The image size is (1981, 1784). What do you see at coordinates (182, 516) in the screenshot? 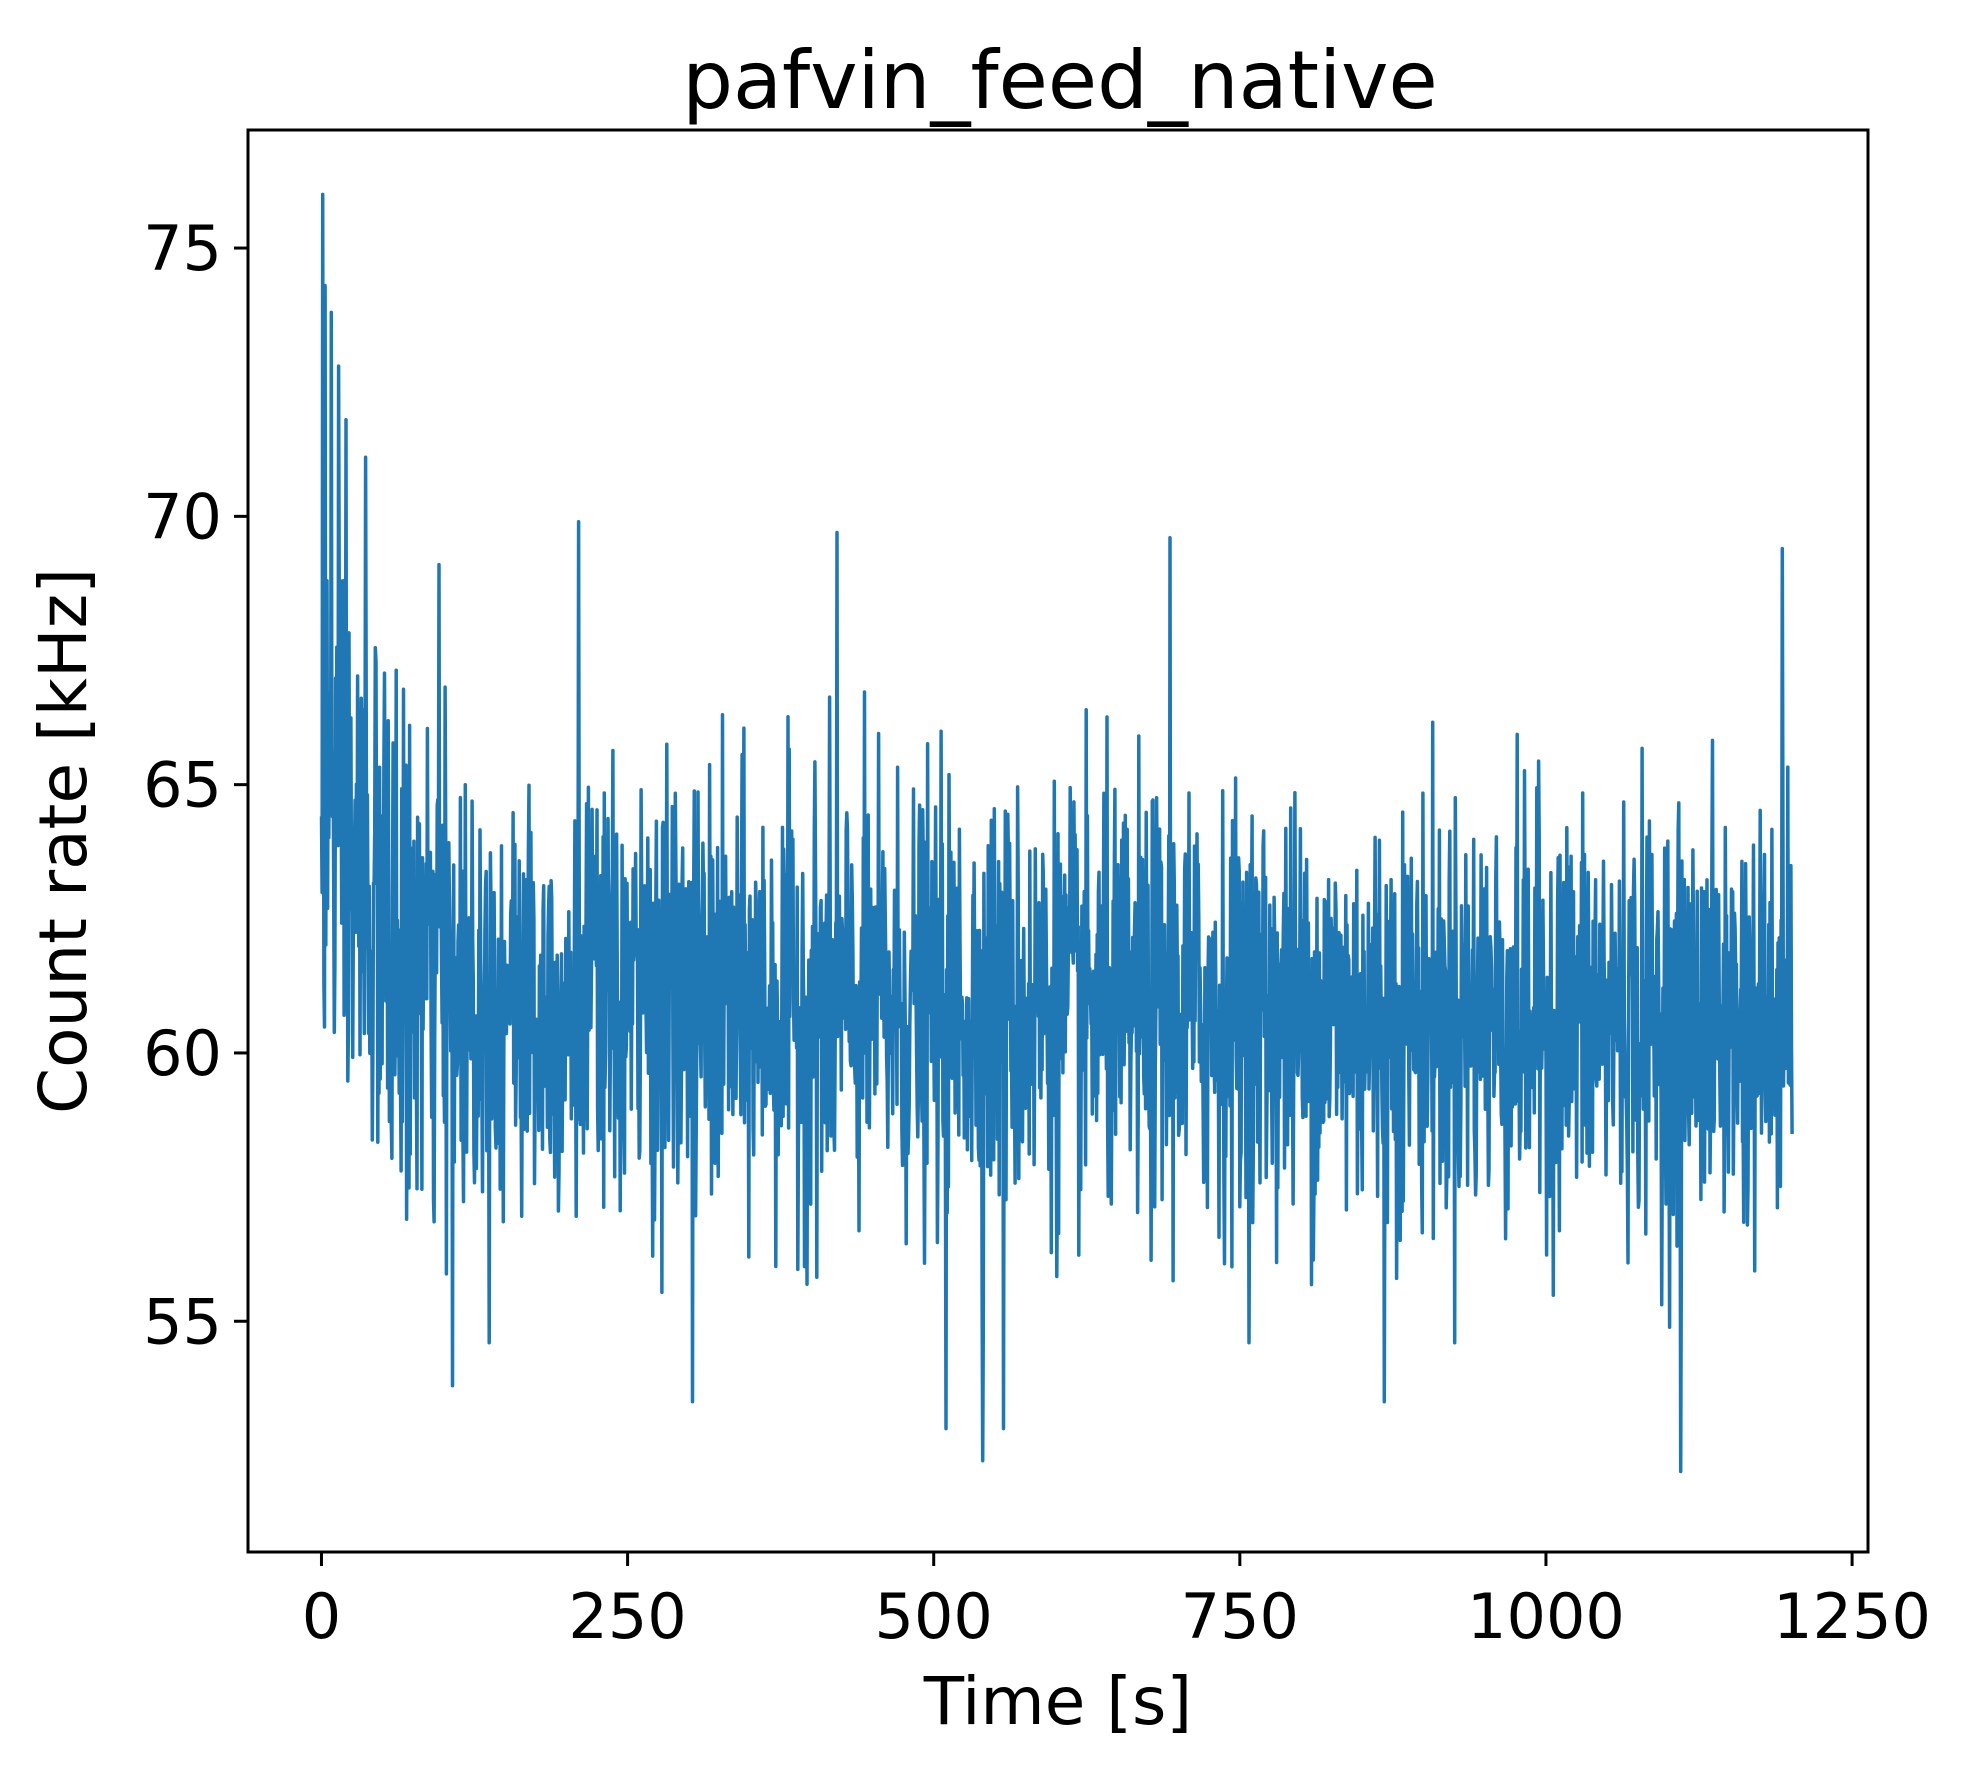
I see `y-tick-label: 70` at bounding box center [182, 516].